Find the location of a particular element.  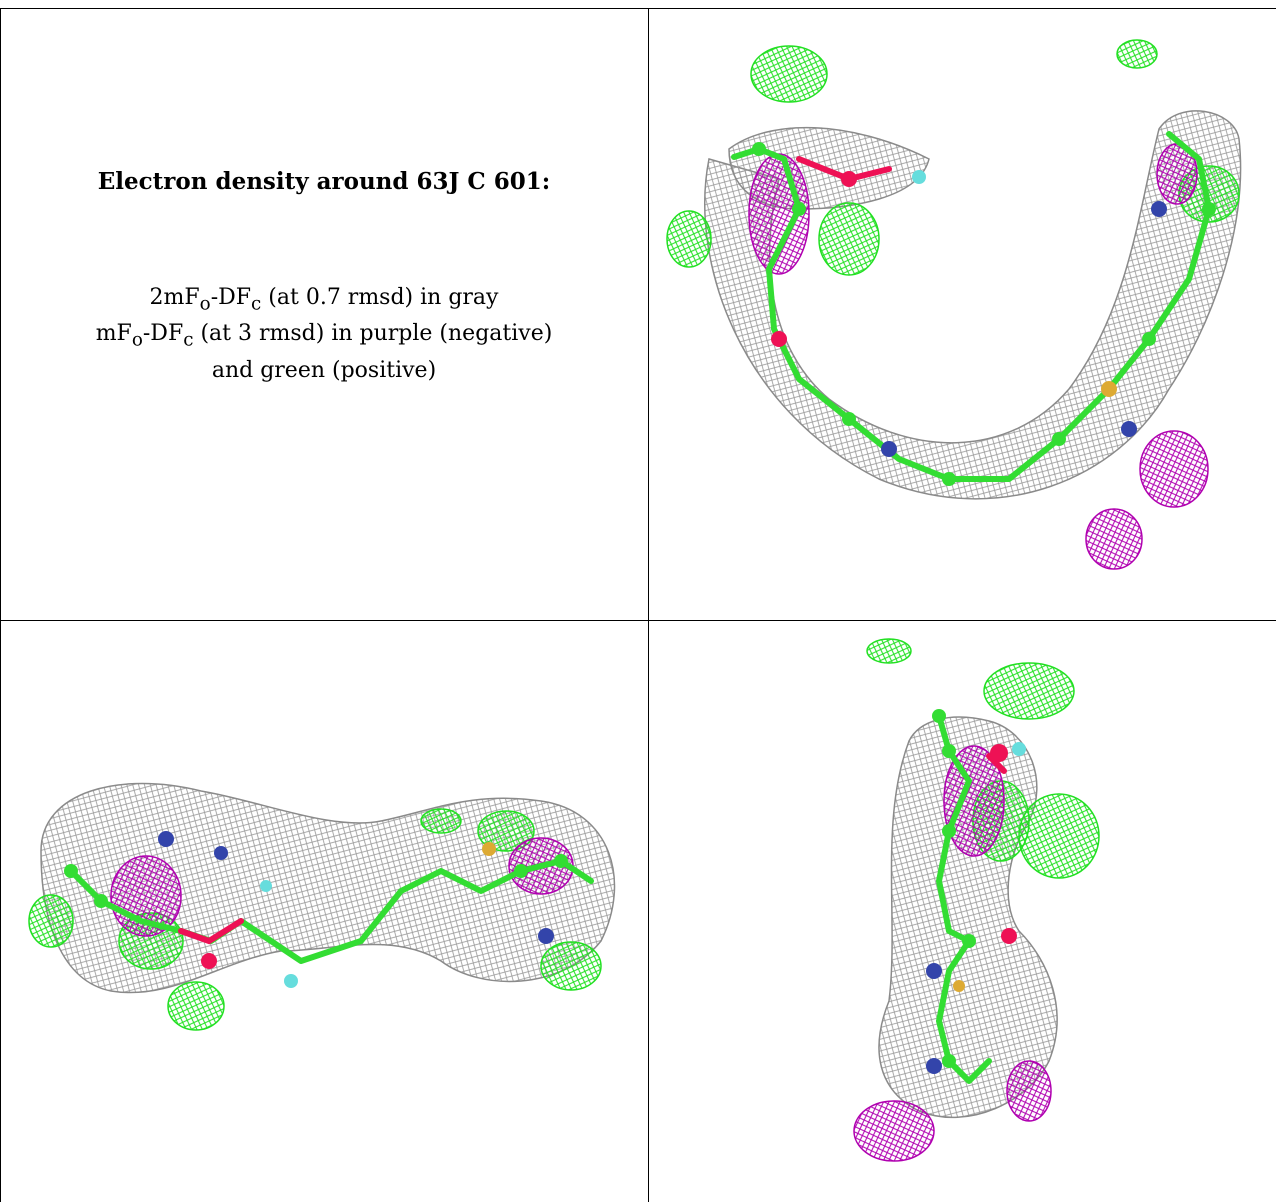

caption-text: mF is located at coordinates (113, 334).